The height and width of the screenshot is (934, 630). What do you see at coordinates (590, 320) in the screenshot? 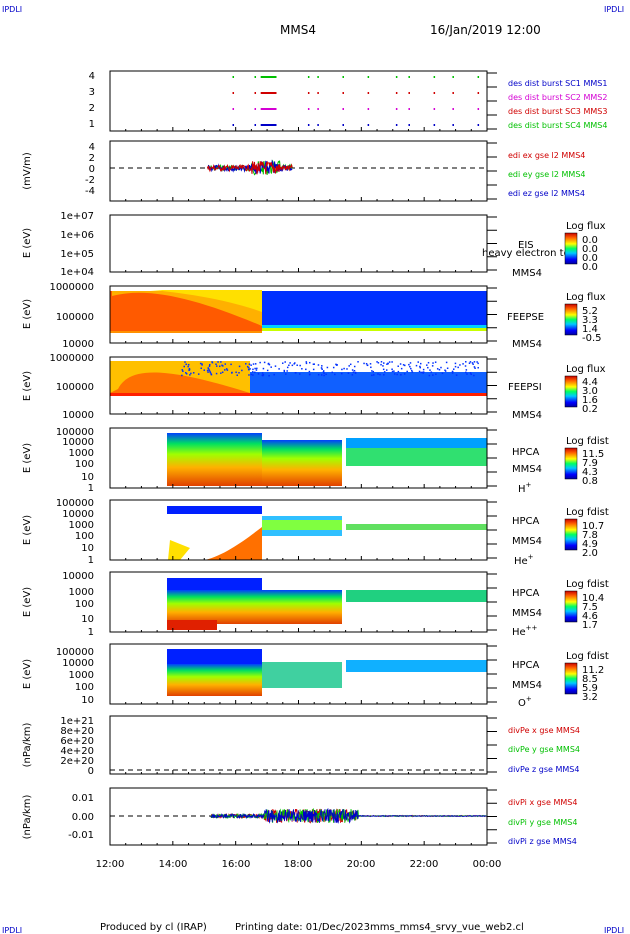
I see `colorbar-tick: 3.3` at bounding box center [590, 320].